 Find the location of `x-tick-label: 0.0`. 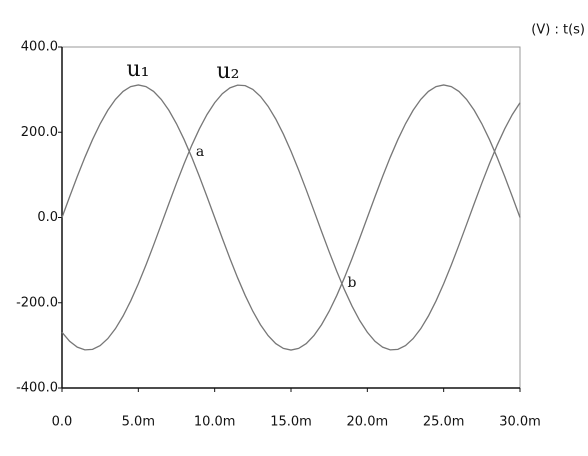

x-tick-label: 0.0 is located at coordinates (62, 422).